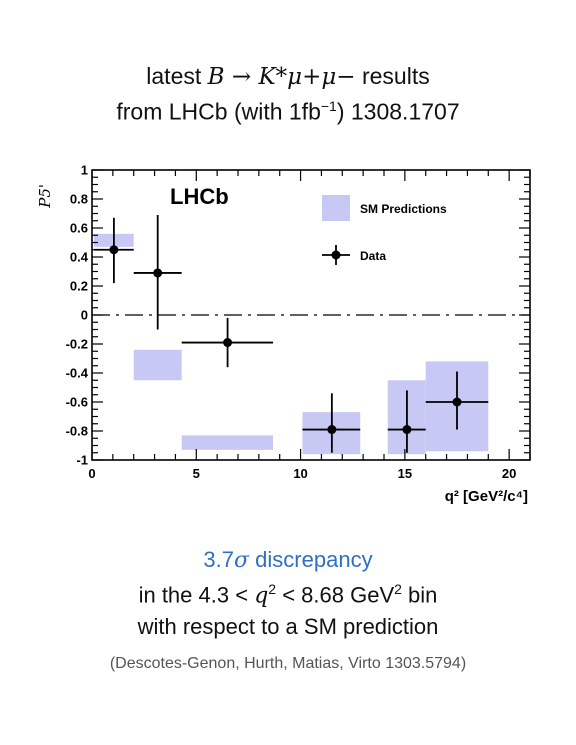 This screenshot has width=576, height=745. I want to click on y-tick-label: -0.2, so click(77, 344).